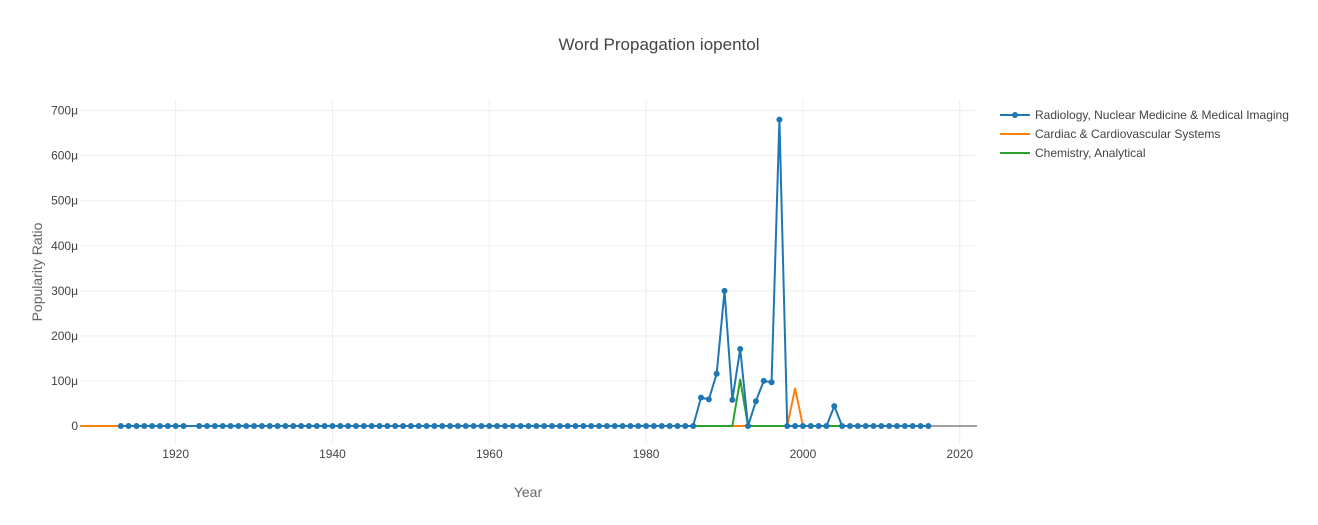 The image size is (1318, 525). Describe the element at coordinates (1072, 153) in the screenshot. I see `legend-item: Chemistry, Analytical` at that location.